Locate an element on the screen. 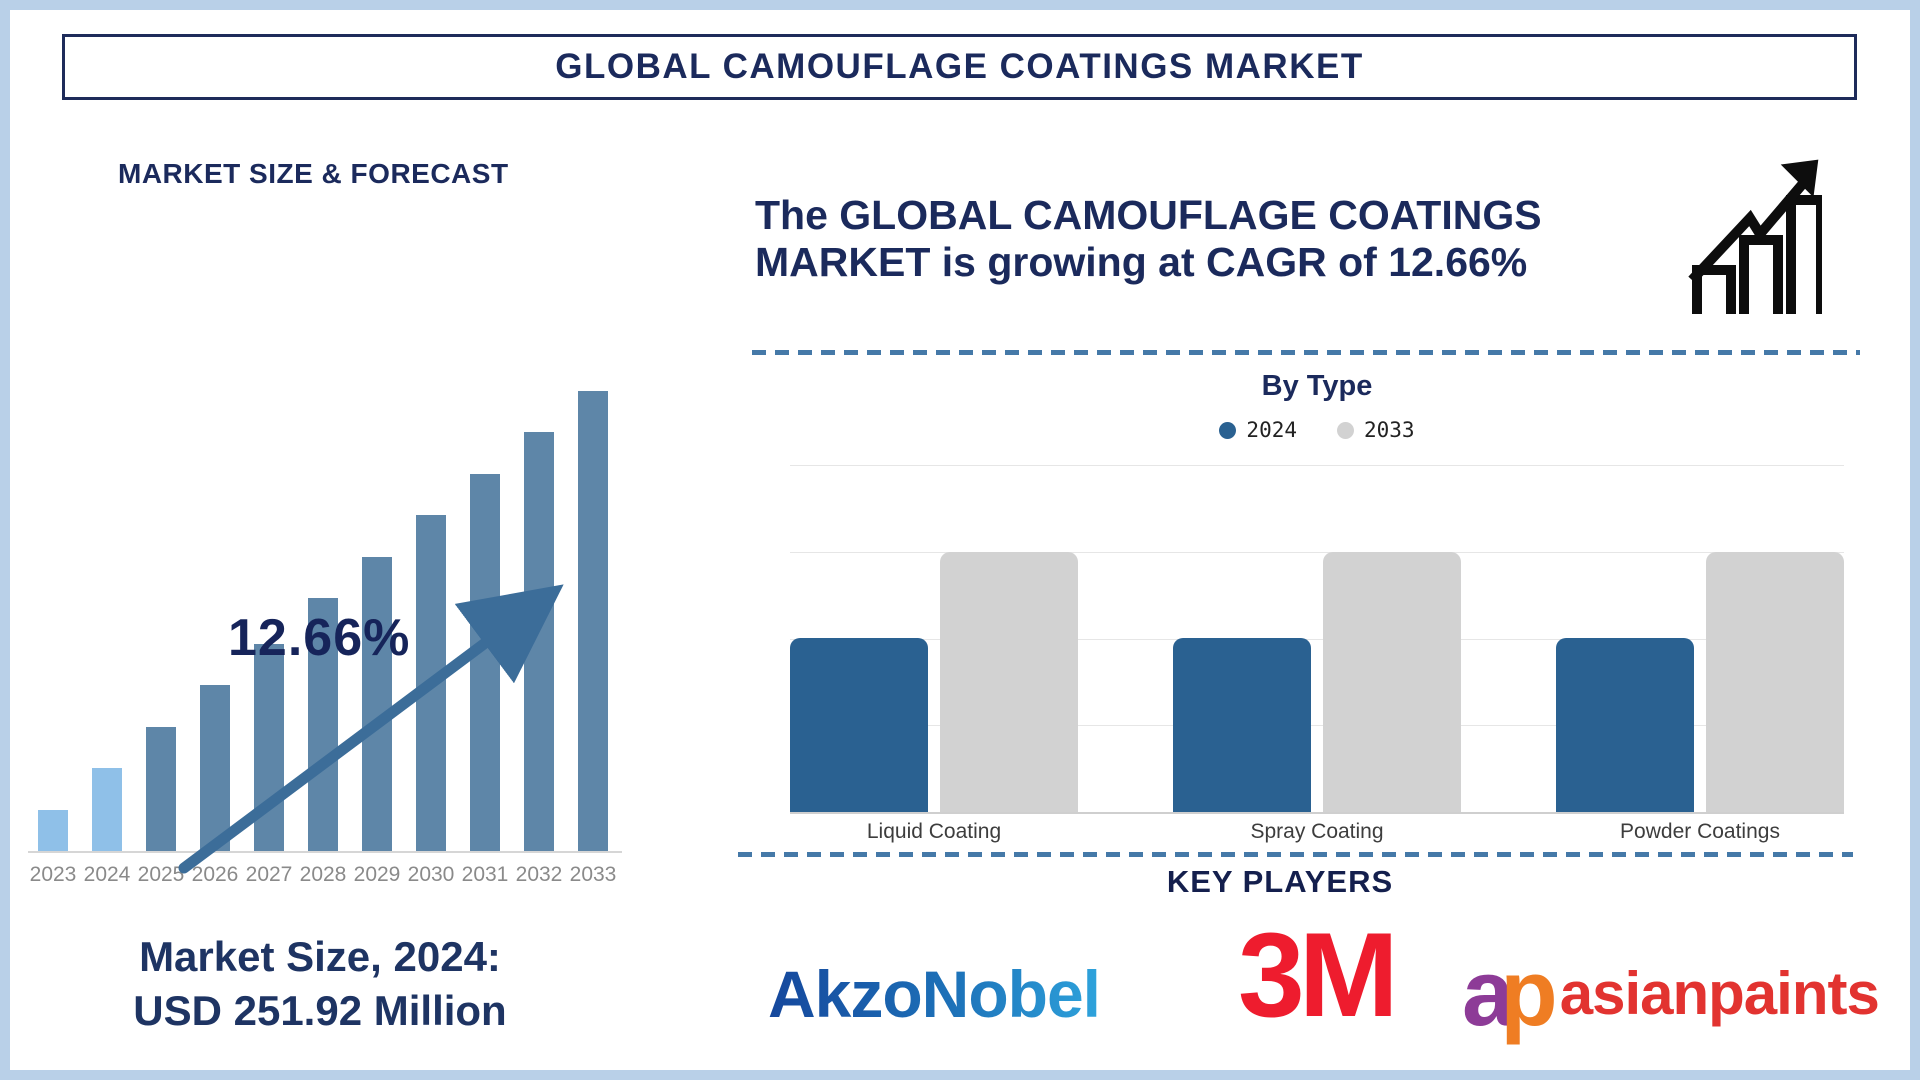  page-title: GLOBAL CAMOUFLAGE COATINGS MARKET is located at coordinates (959, 66).